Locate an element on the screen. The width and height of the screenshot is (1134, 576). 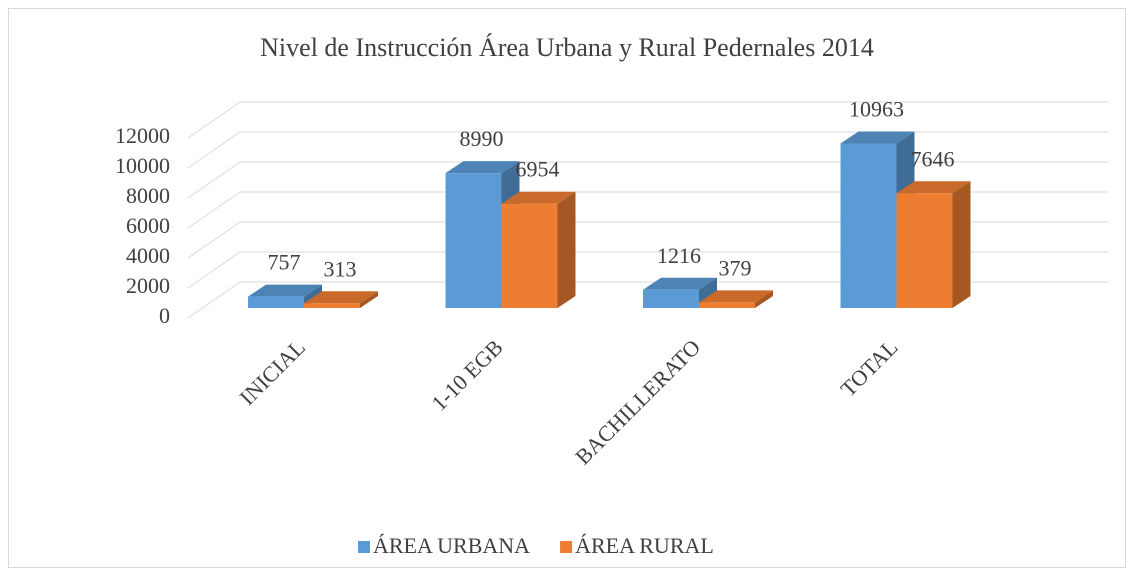
y-tick-label: 12000 is located at coordinates (142, 135).